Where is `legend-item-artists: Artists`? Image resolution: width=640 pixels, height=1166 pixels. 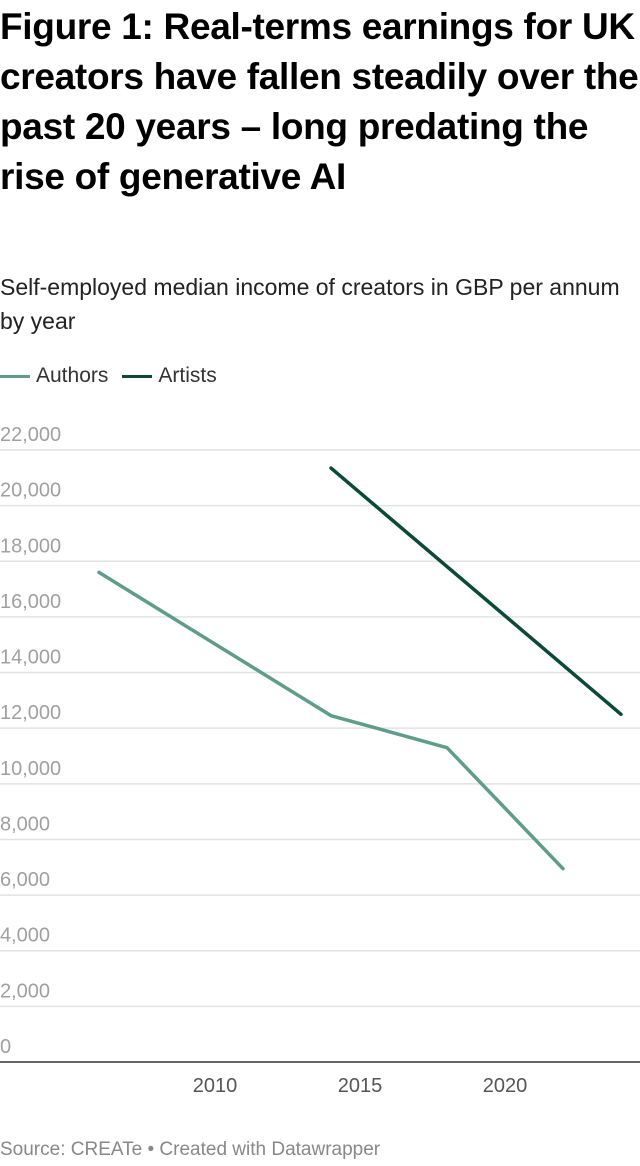
legend-item-artists: Artists is located at coordinates (169, 376).